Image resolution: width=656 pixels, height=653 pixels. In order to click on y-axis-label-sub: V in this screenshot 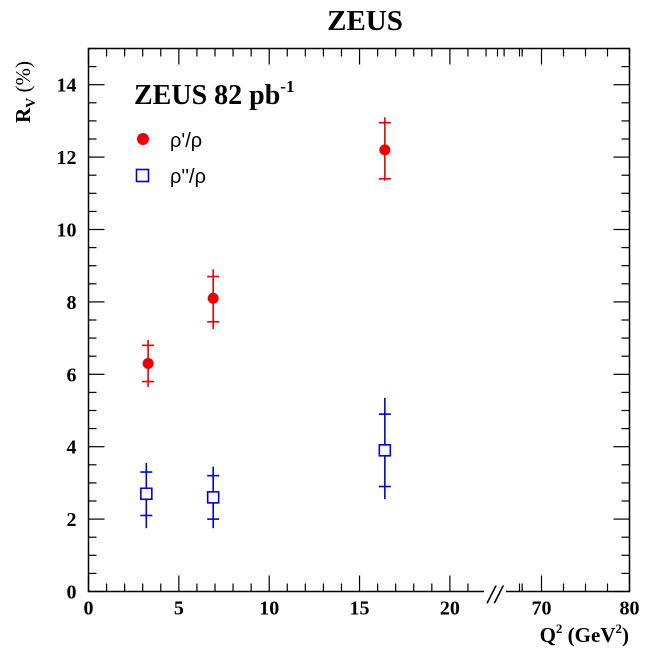, I will do `click(31, 103)`.